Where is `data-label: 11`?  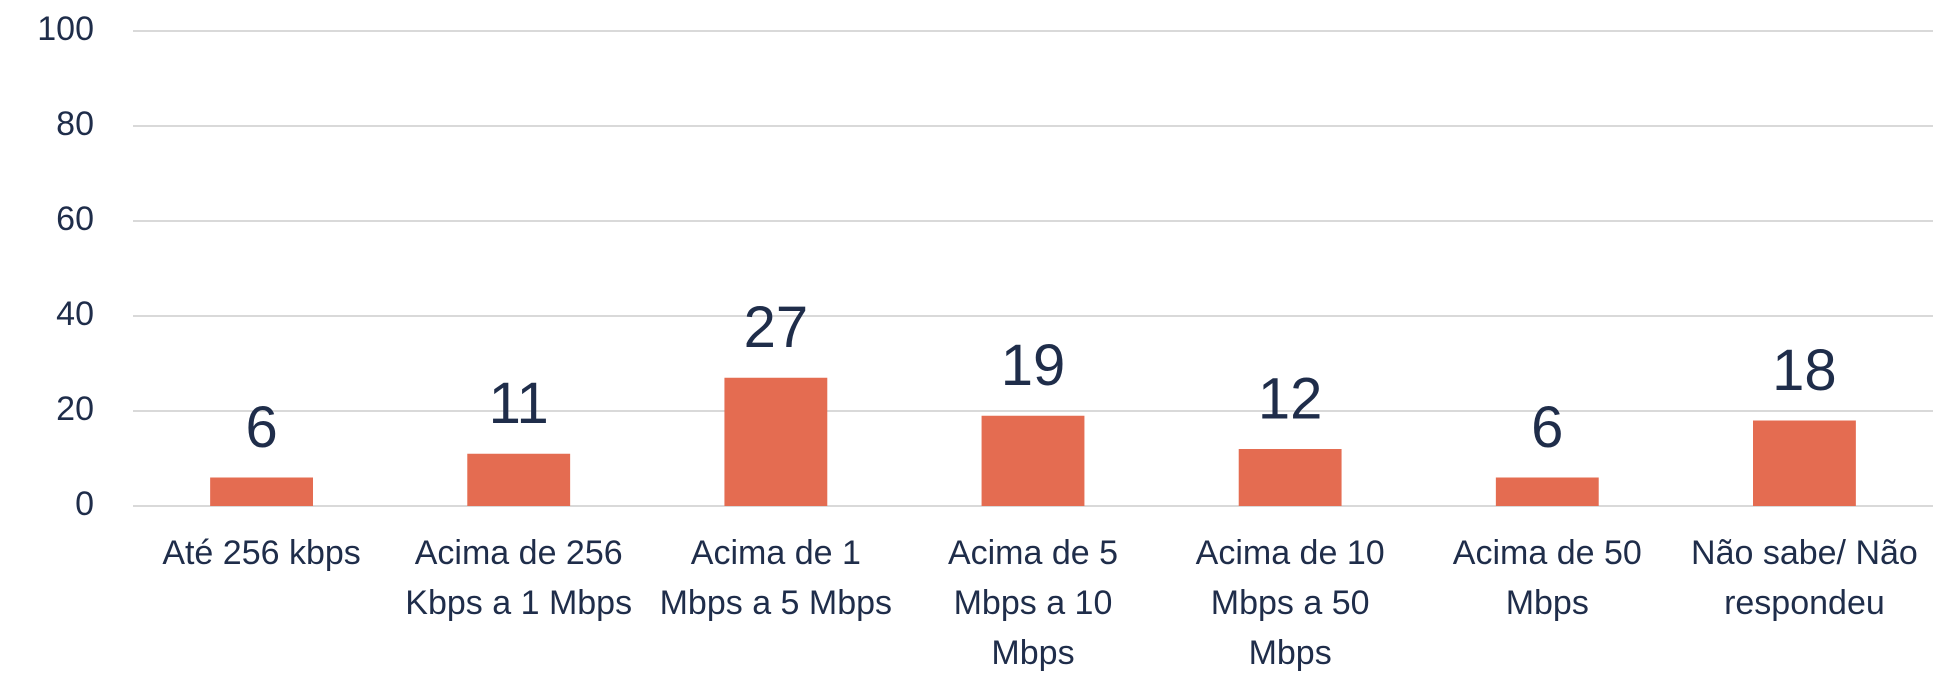
data-label: 11 is located at coordinates (519, 403).